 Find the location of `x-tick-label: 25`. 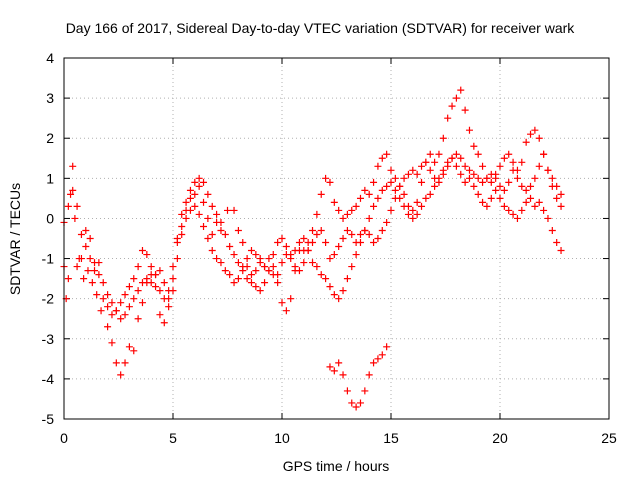

x-tick-label: 25 is located at coordinates (609, 438).